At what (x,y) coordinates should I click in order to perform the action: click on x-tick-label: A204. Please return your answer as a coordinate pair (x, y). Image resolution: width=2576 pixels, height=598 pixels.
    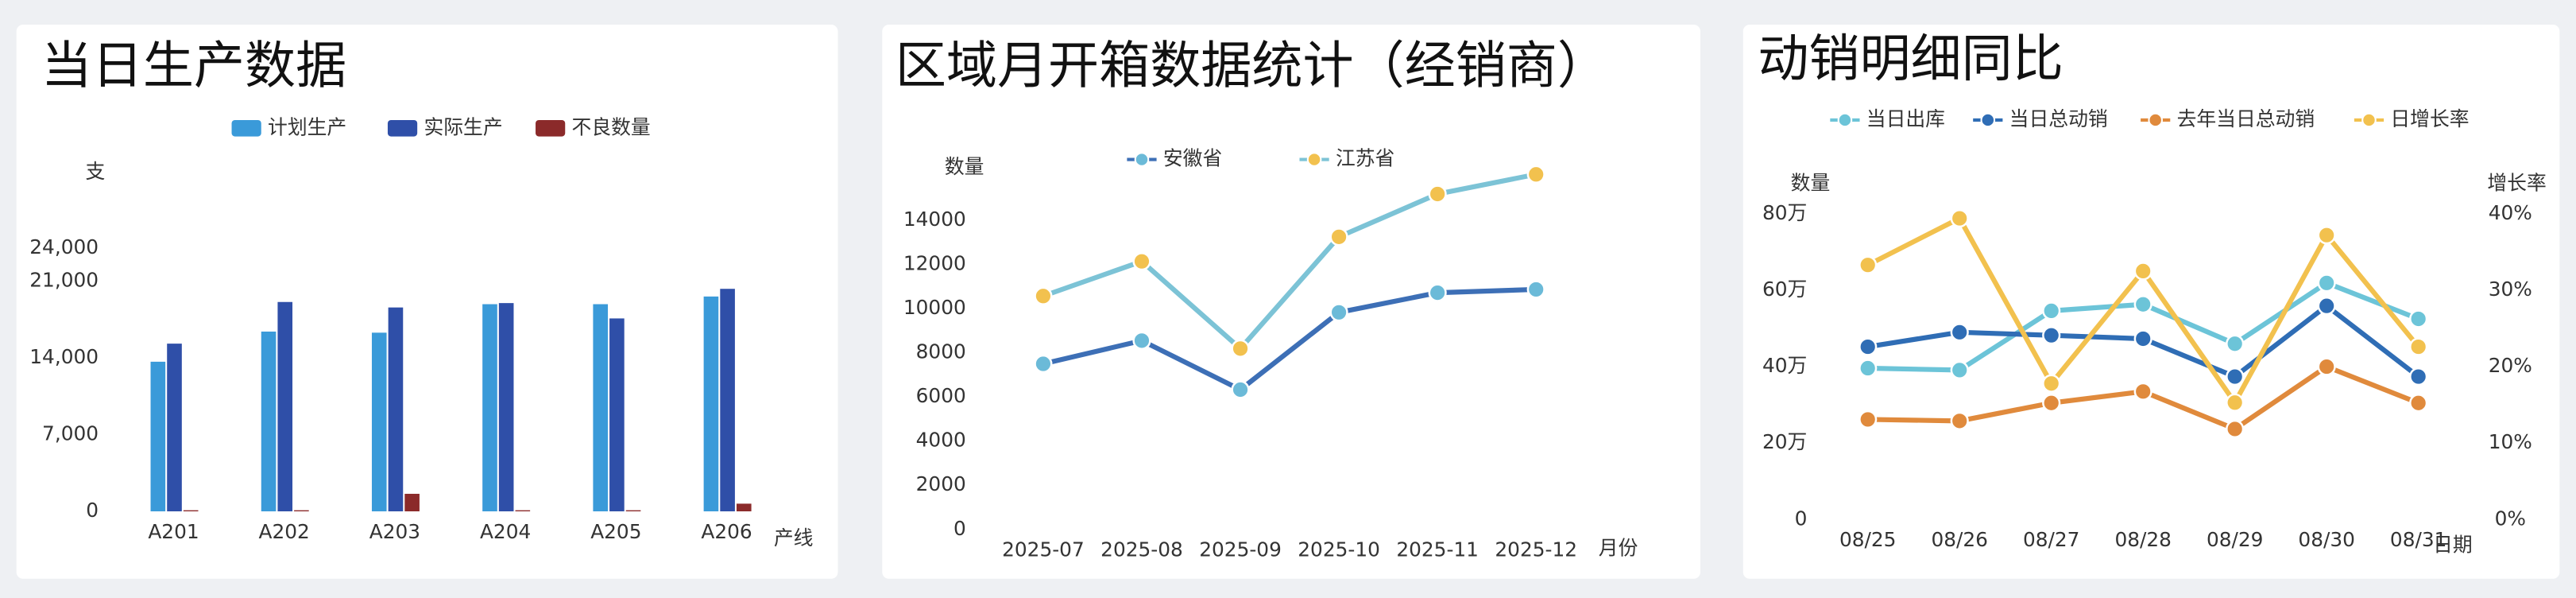
    Looking at the image, I should click on (505, 531).